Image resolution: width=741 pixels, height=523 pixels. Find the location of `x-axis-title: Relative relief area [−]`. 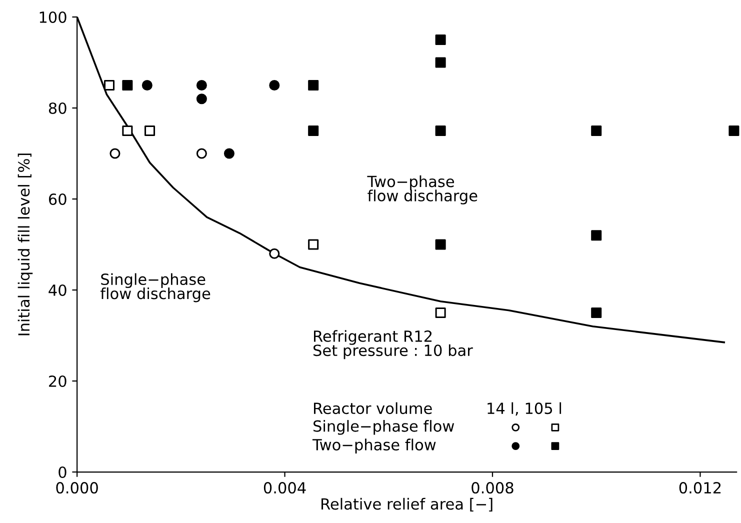

x-axis-title: Relative relief area [−] is located at coordinates (407, 505).